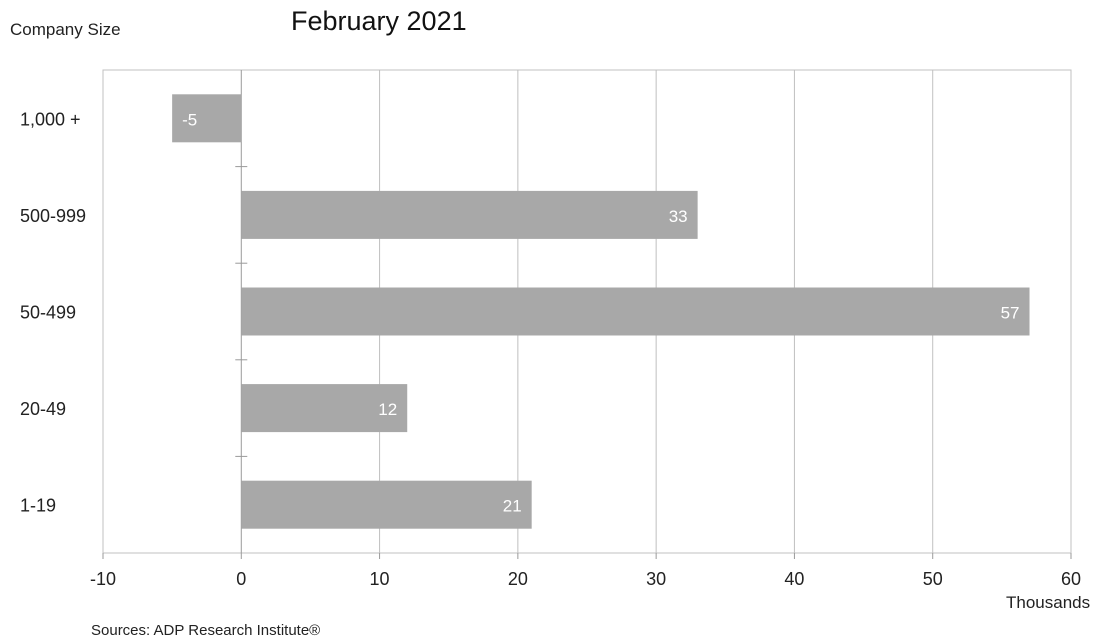 The height and width of the screenshot is (641, 1101). I want to click on chart-title: February 2021, so click(379, 21).